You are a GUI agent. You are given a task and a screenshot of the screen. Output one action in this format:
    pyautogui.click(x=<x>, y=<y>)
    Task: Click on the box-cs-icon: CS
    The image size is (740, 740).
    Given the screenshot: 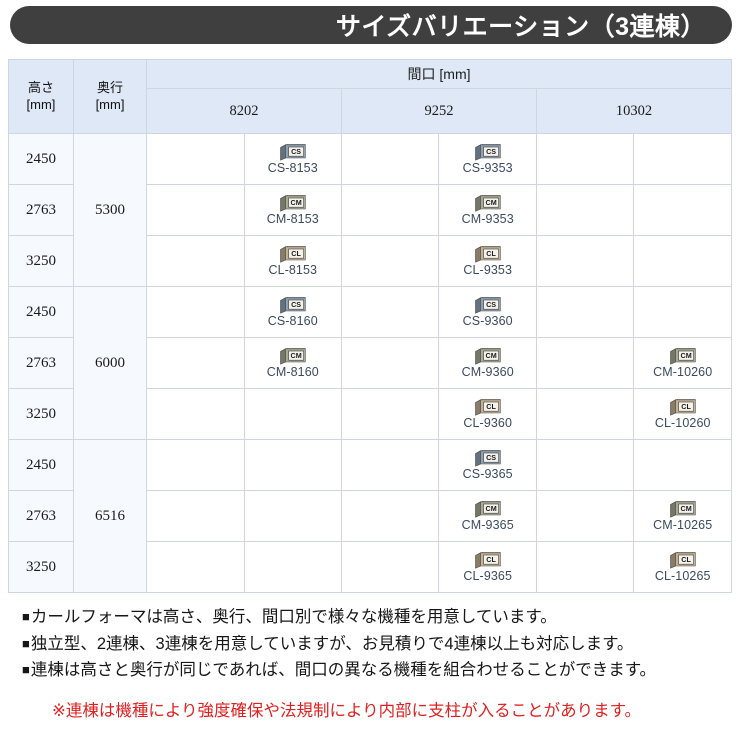 What is the action you would take?
    pyautogui.click(x=487, y=305)
    